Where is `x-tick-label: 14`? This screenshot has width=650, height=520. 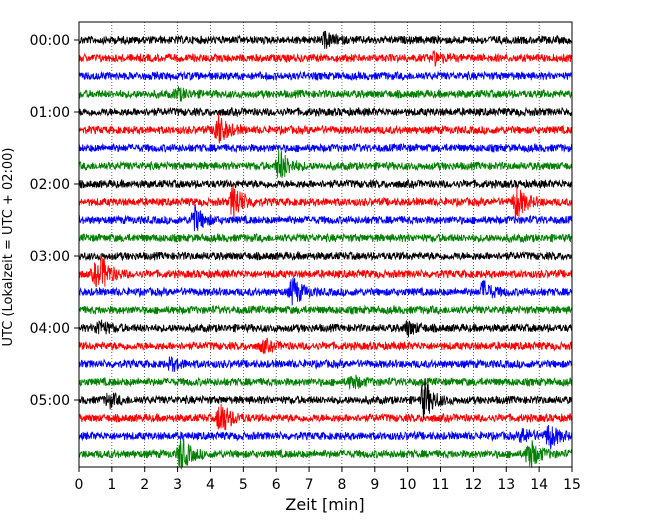 x-tick-label: 14 is located at coordinates (539, 485).